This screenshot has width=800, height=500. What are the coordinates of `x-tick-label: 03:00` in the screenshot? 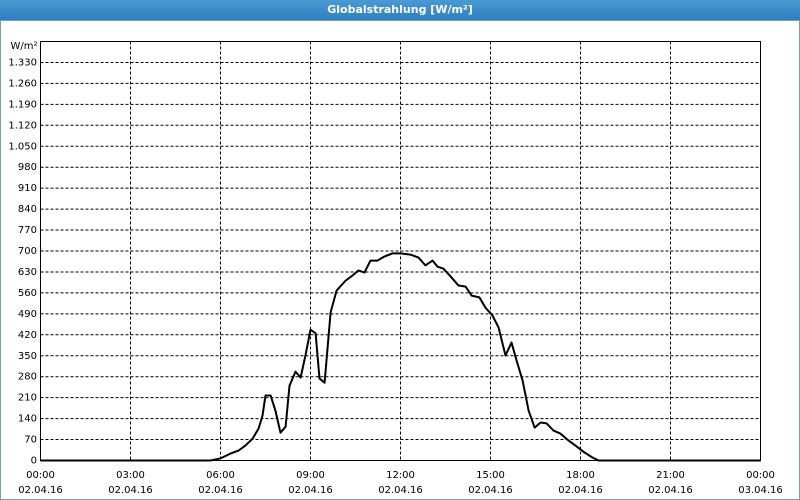 It's located at (130, 475).